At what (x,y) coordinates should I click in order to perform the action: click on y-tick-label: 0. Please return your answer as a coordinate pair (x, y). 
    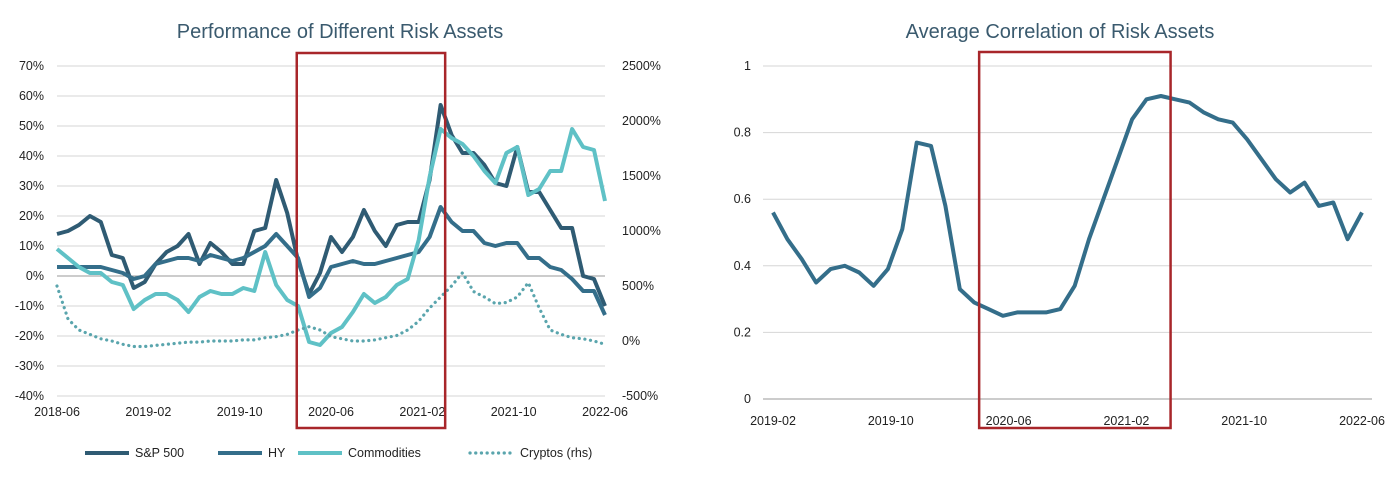
    Looking at the image, I should click on (747, 399).